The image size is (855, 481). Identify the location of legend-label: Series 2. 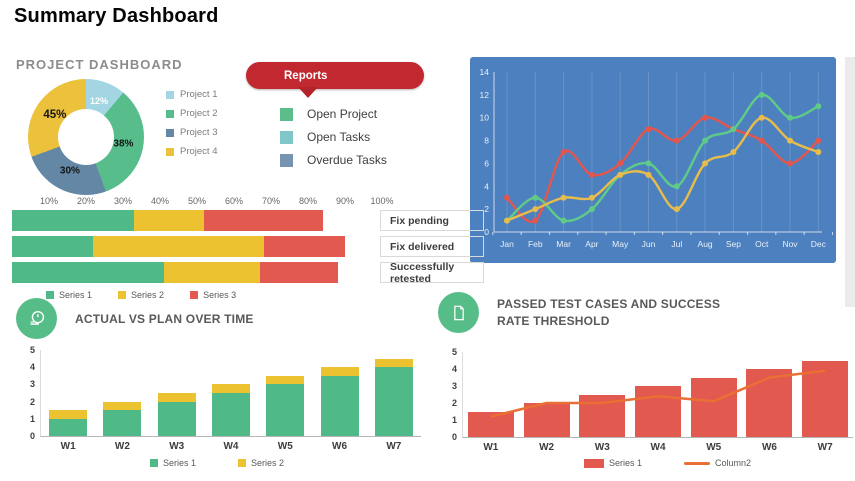
(148, 295).